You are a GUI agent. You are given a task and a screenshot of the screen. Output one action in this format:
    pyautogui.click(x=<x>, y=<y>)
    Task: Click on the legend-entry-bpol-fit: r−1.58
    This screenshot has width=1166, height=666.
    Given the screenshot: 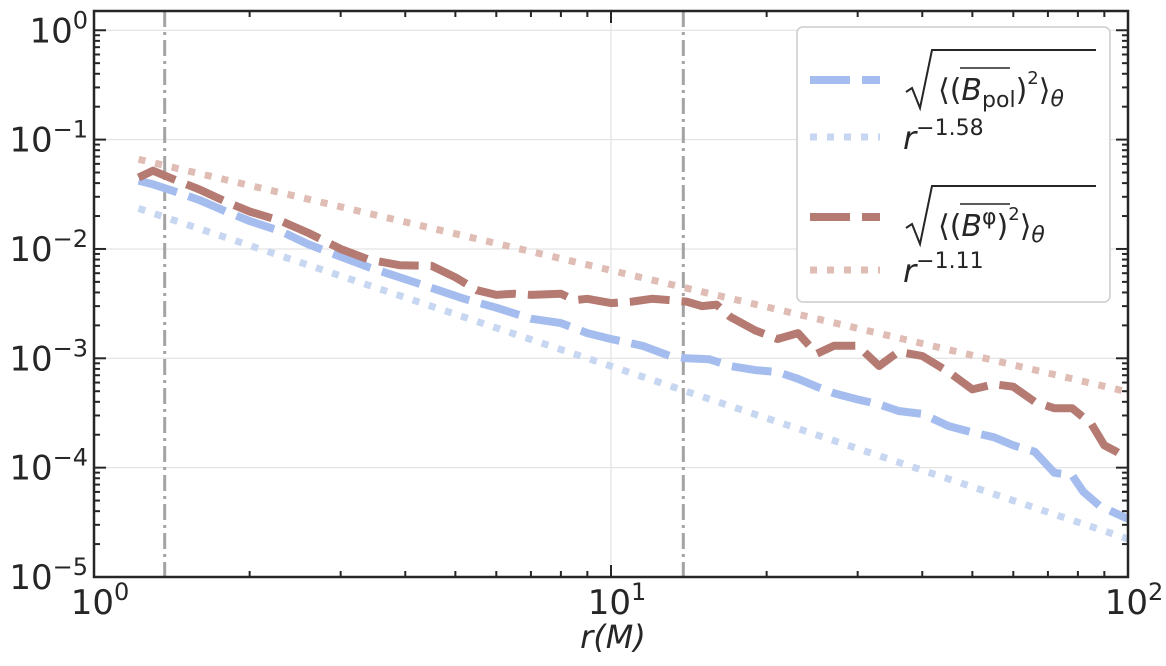 What is the action you would take?
    pyautogui.click(x=943, y=136)
    